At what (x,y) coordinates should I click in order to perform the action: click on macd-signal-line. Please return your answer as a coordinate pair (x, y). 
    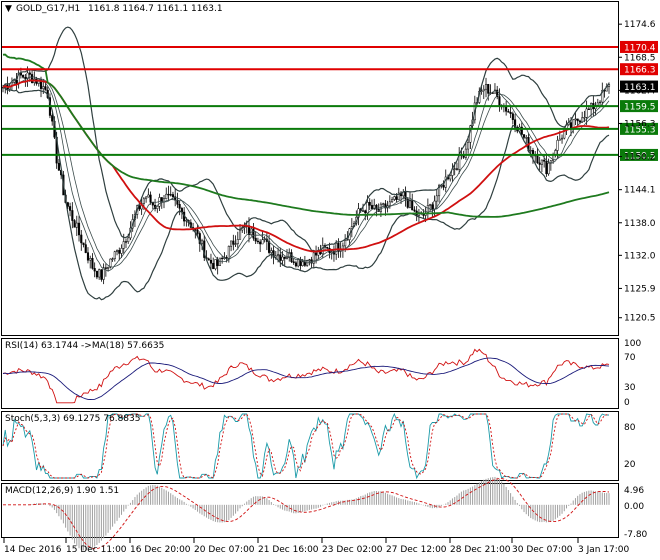
    Looking at the image, I should click on (306, 514).